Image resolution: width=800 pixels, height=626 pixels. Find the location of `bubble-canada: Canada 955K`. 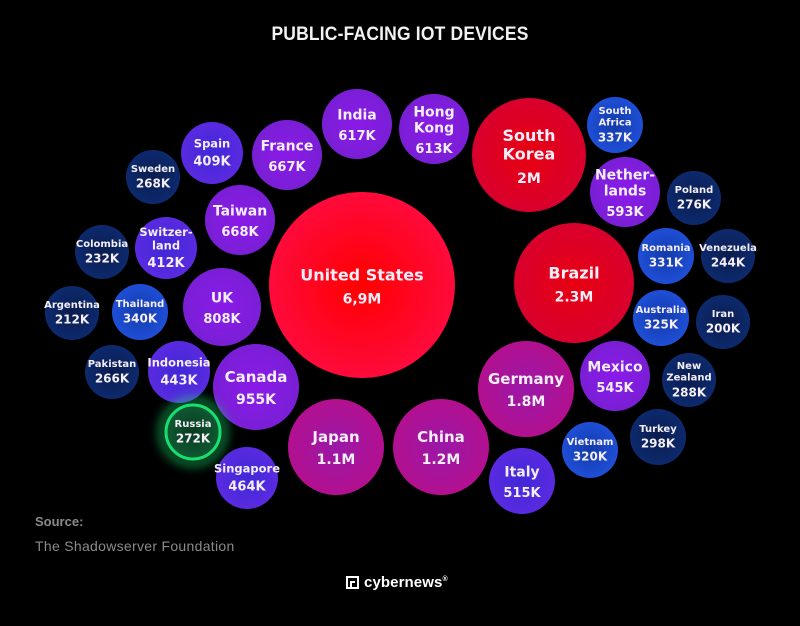

bubble-canada: Canada 955K is located at coordinates (256, 387).